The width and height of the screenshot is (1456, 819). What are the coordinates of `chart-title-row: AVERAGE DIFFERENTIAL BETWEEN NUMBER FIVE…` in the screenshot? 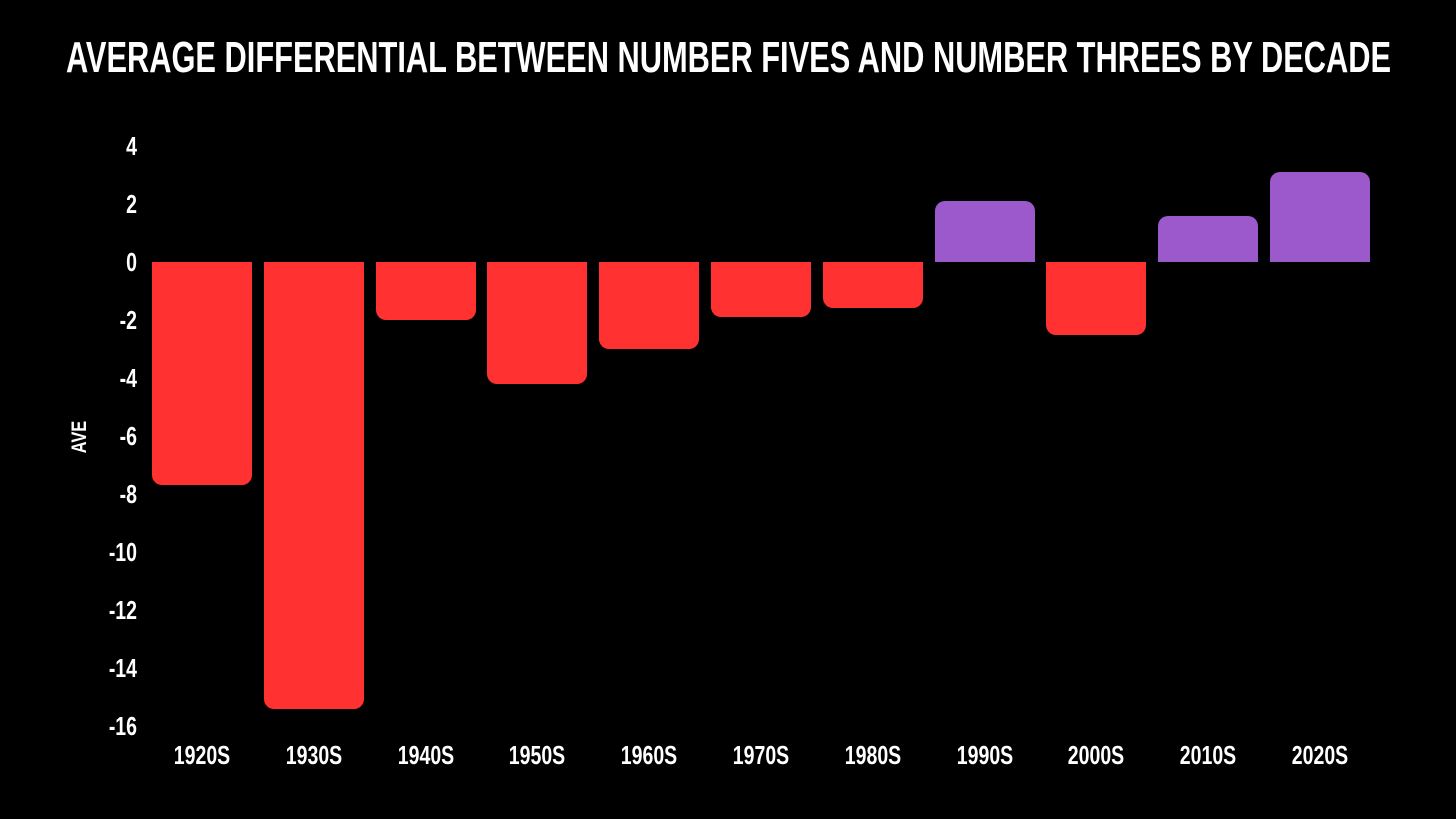 It's located at (728, 57).